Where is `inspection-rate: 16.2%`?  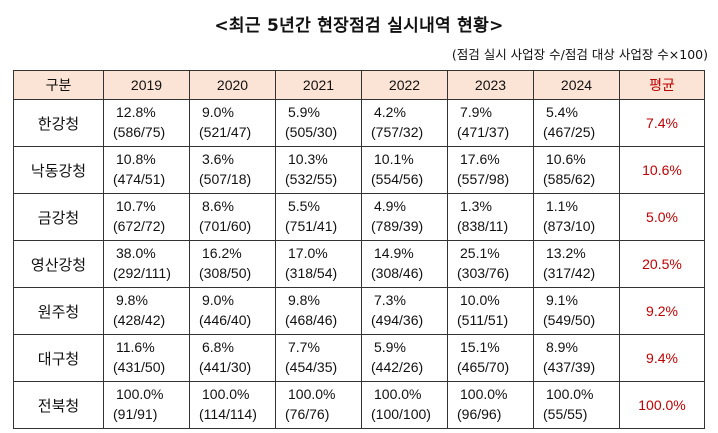 inspection-rate: 16.2% is located at coordinates (222, 253).